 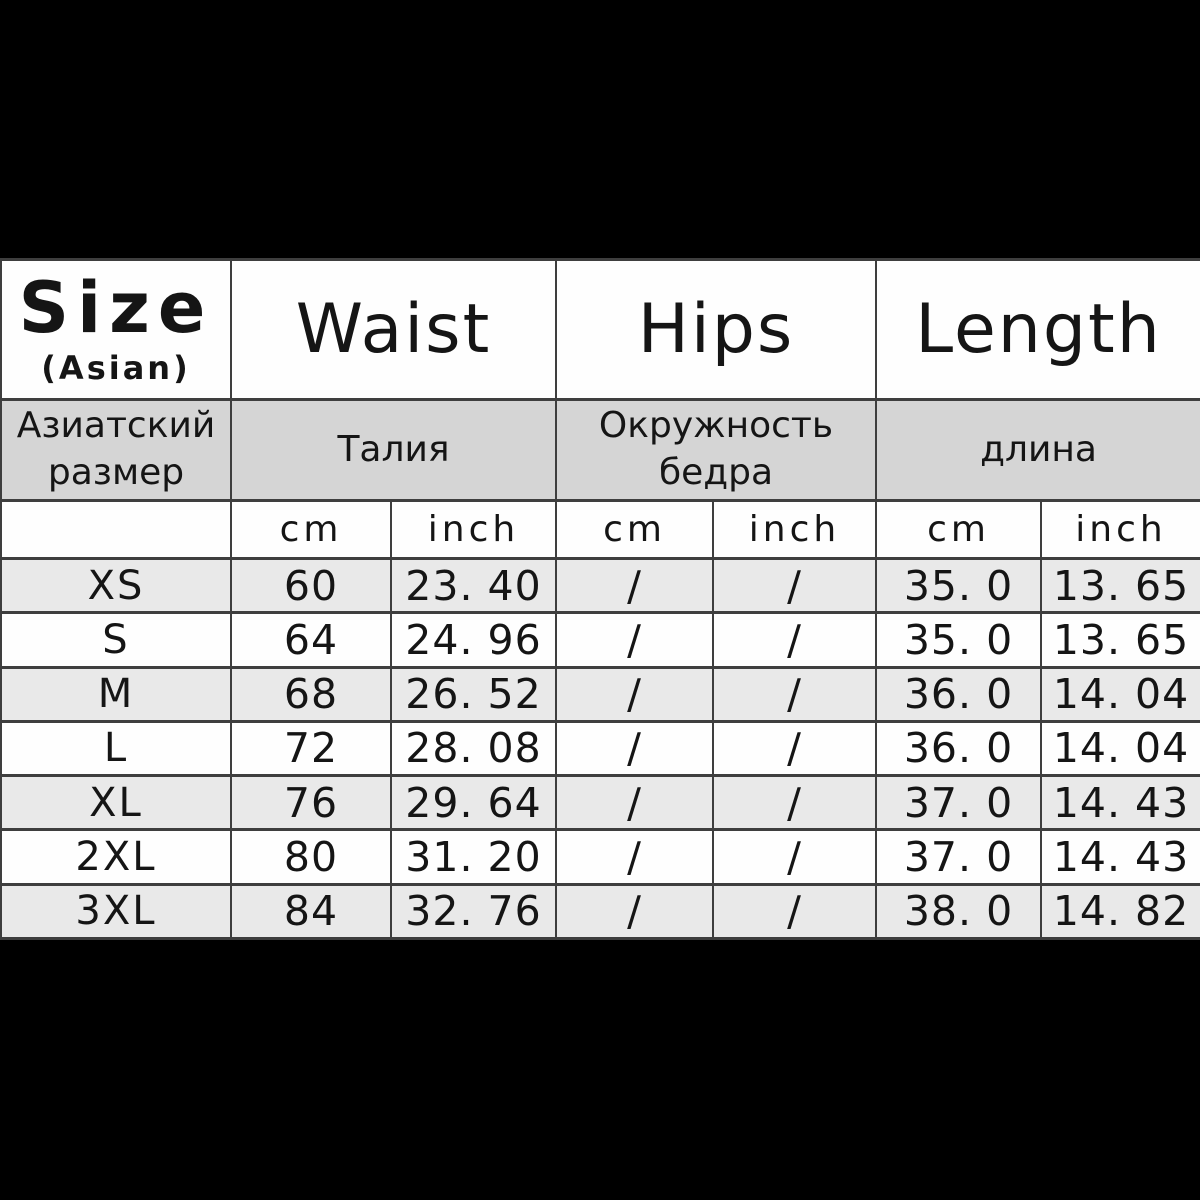 I want to click on waist-inch-value: 24. 96, so click(x=473, y=640).